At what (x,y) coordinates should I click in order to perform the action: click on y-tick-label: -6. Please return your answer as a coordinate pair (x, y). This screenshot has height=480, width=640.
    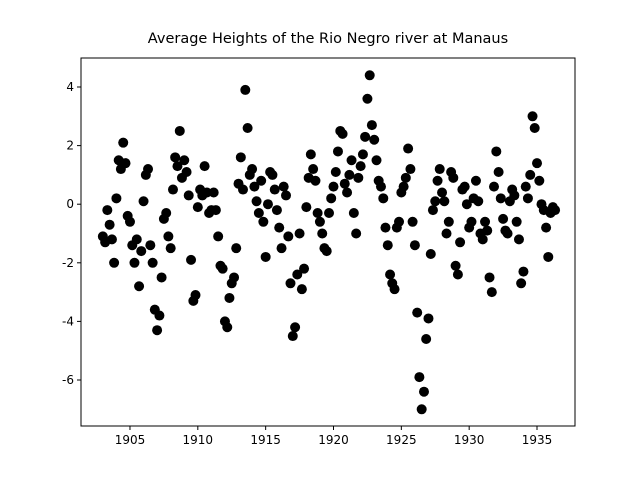
    Looking at the image, I should click on (68, 380).